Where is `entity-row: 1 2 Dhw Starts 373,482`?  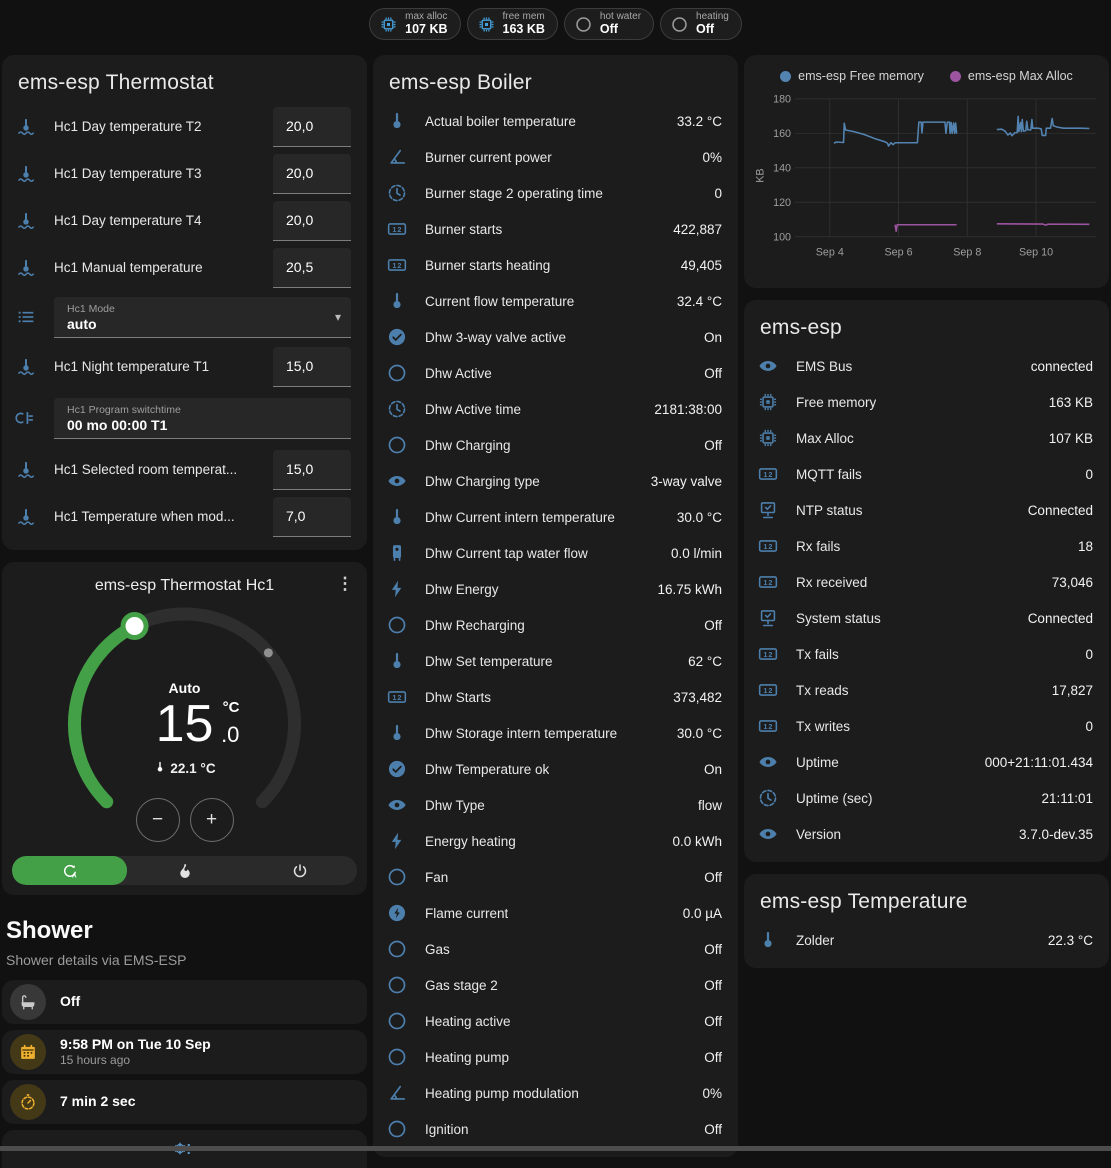
entity-row: 1 2 Dhw Starts 373,482 is located at coordinates (555, 697).